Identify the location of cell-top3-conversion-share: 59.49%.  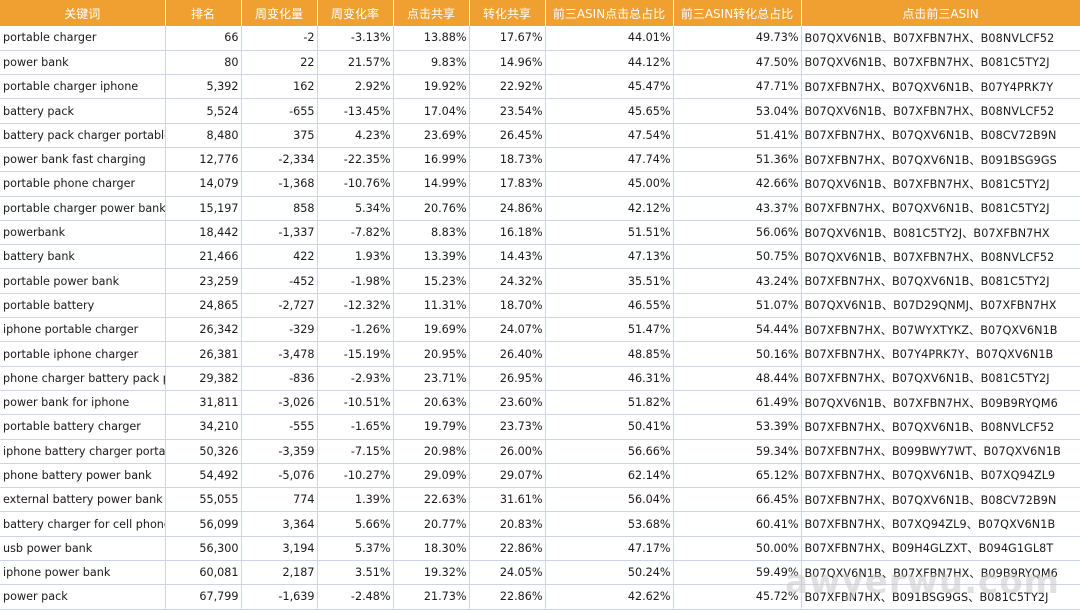
(737, 573).